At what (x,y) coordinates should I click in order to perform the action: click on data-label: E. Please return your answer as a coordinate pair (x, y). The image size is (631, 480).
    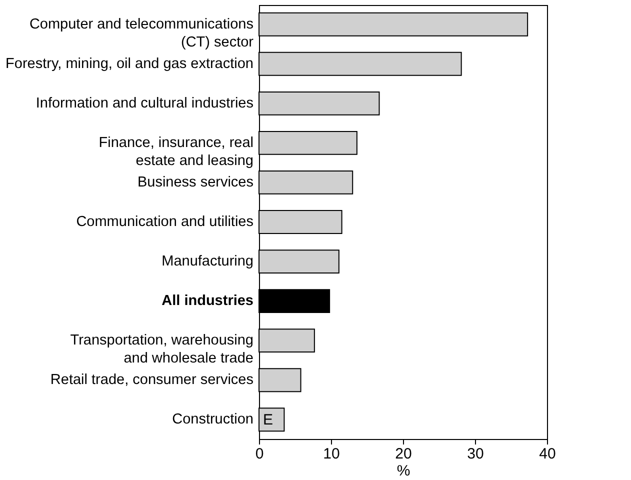
    Looking at the image, I should click on (268, 420).